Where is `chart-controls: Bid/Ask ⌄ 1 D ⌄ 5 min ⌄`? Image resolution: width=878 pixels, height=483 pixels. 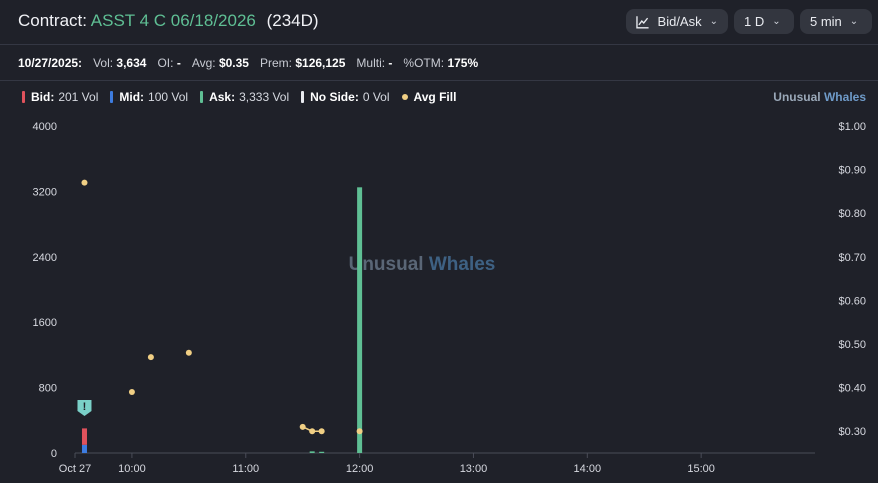
chart-controls: Bid/Ask ⌄ 1 D ⌄ 5 min ⌄ is located at coordinates (749, 21).